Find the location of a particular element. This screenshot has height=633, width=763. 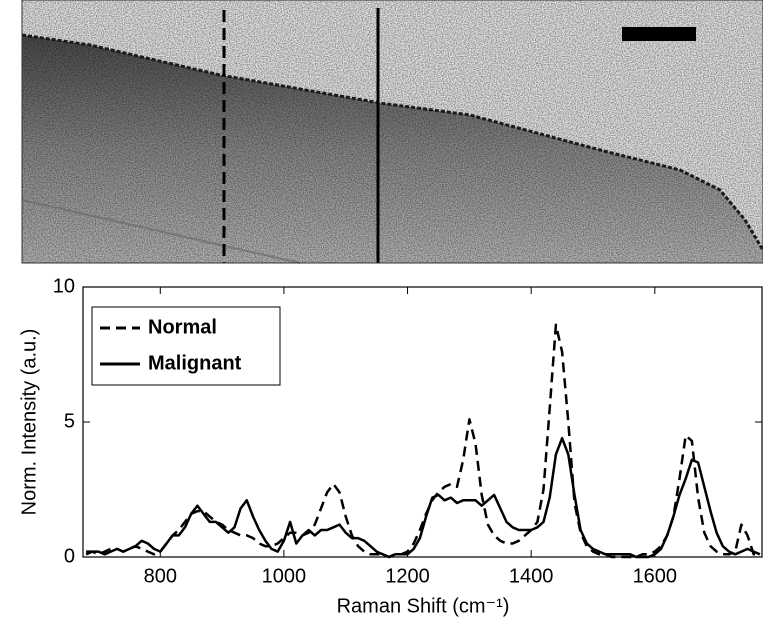

x-tick-label: 800 is located at coordinates (160, 576).